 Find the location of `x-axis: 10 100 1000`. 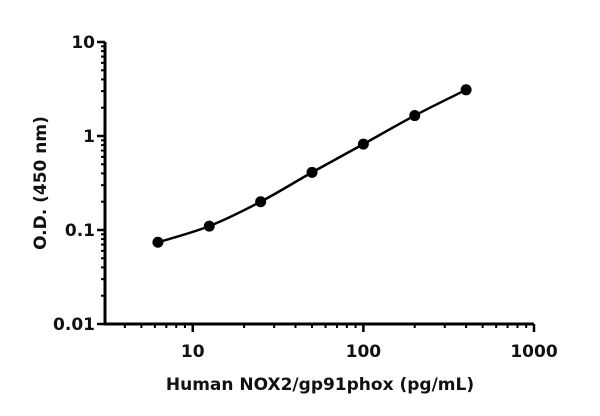

x-axis: 10 100 1000 is located at coordinates (330, 342).